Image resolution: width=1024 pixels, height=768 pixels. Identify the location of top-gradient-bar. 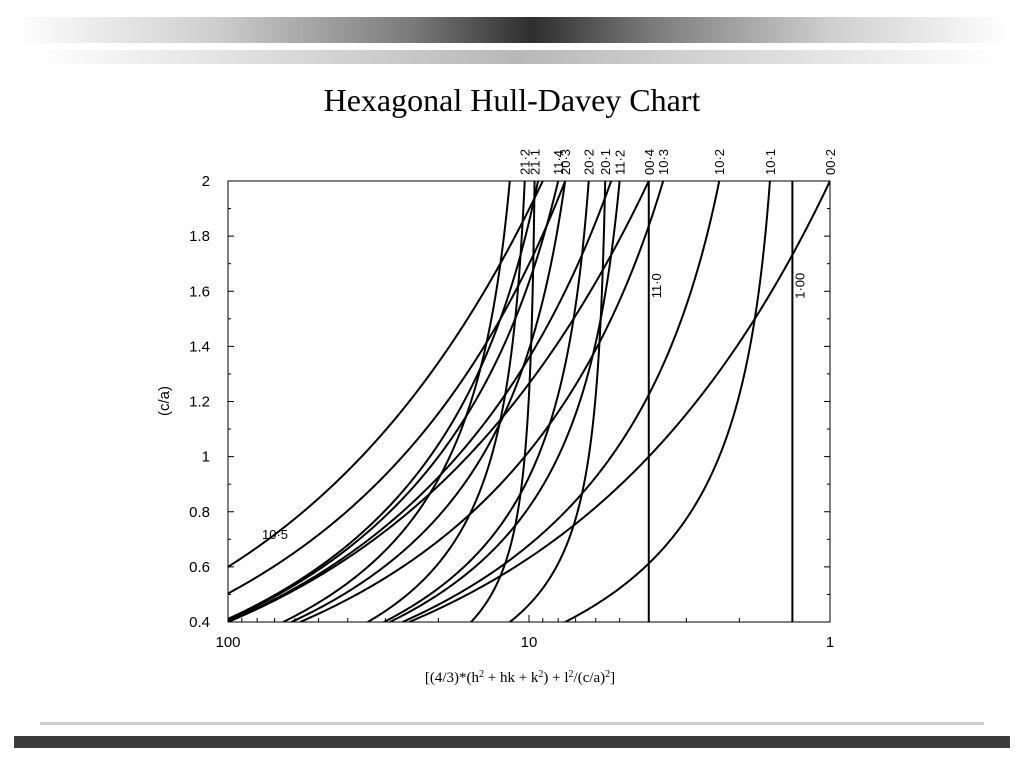
(512, 30).